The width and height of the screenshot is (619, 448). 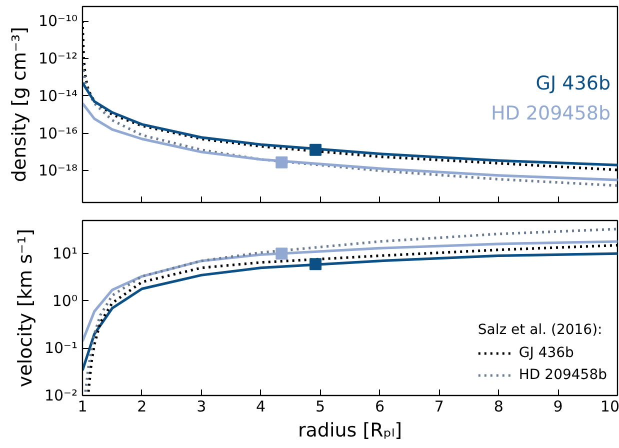 I want to click on y-axis-title: density [g cm⁻³], so click(x=19, y=104).